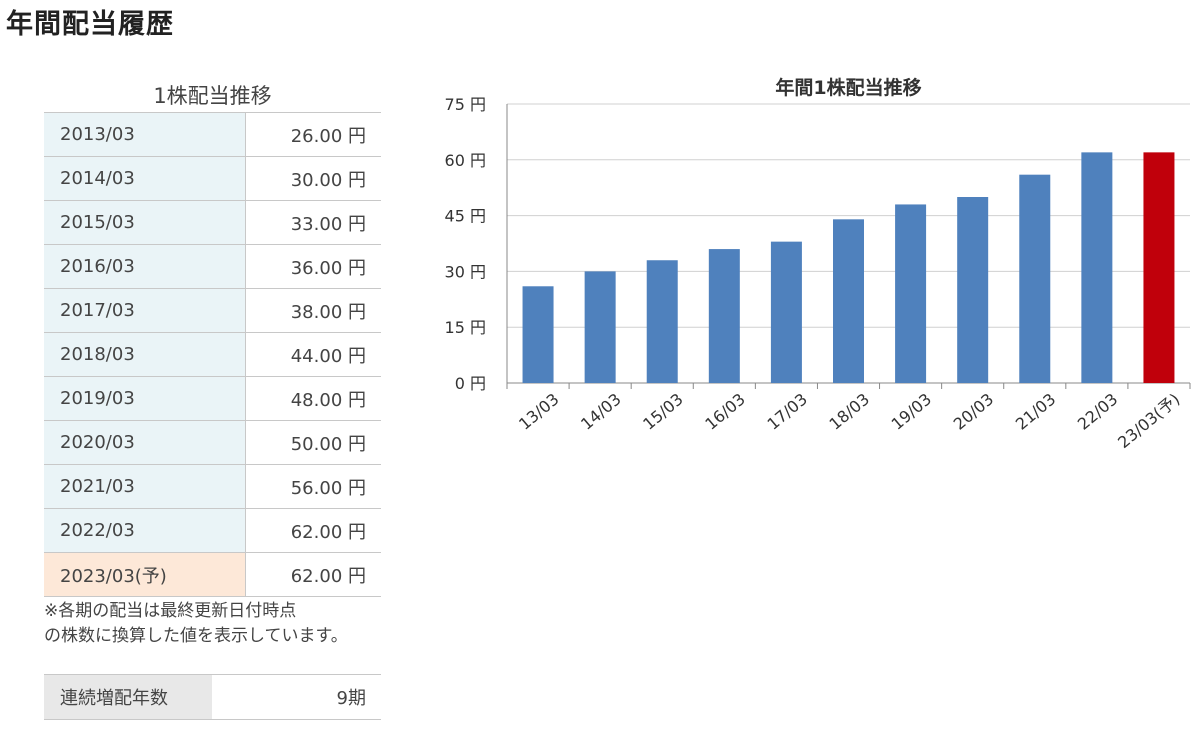  Describe the element at coordinates (313, 134) in the screenshot. I see `amount-cell: 26.00 円` at that location.